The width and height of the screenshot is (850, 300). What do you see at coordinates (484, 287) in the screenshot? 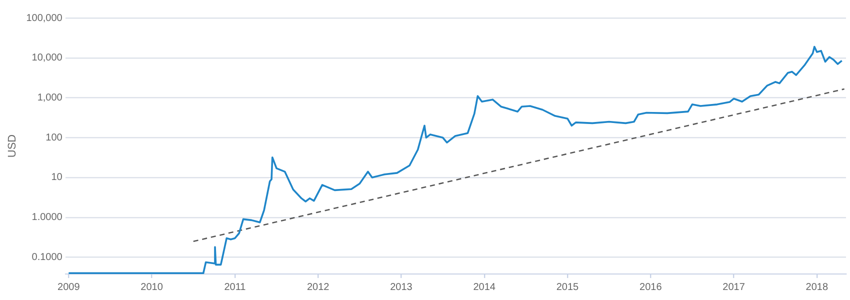
I see `x-tick-label: 2014` at bounding box center [484, 287].